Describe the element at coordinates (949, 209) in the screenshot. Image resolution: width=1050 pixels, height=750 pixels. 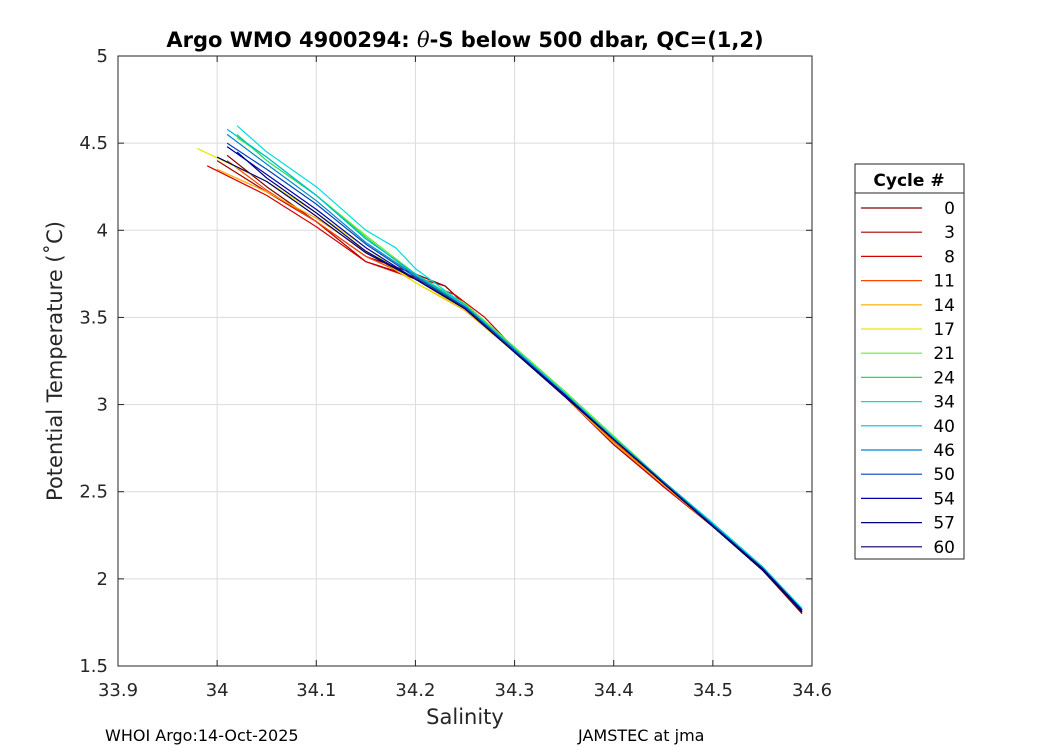
I see `legend-label-cycle-0: 0` at that location.